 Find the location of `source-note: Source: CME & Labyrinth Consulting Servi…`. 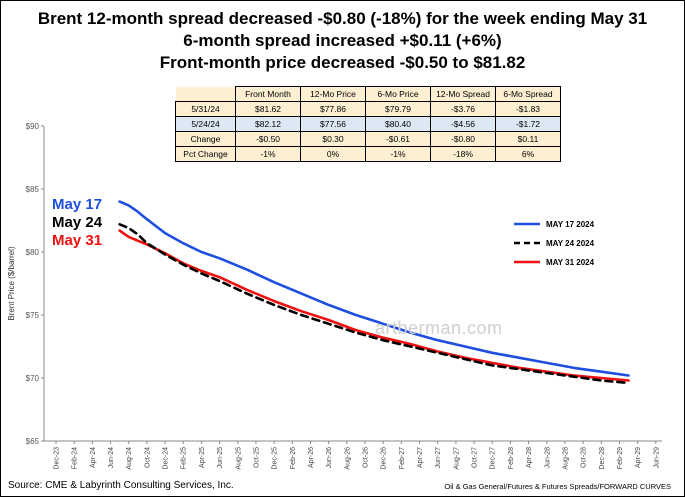

source-note: Source: CME & Labyrinth Consulting Servi… is located at coordinates (121, 485).